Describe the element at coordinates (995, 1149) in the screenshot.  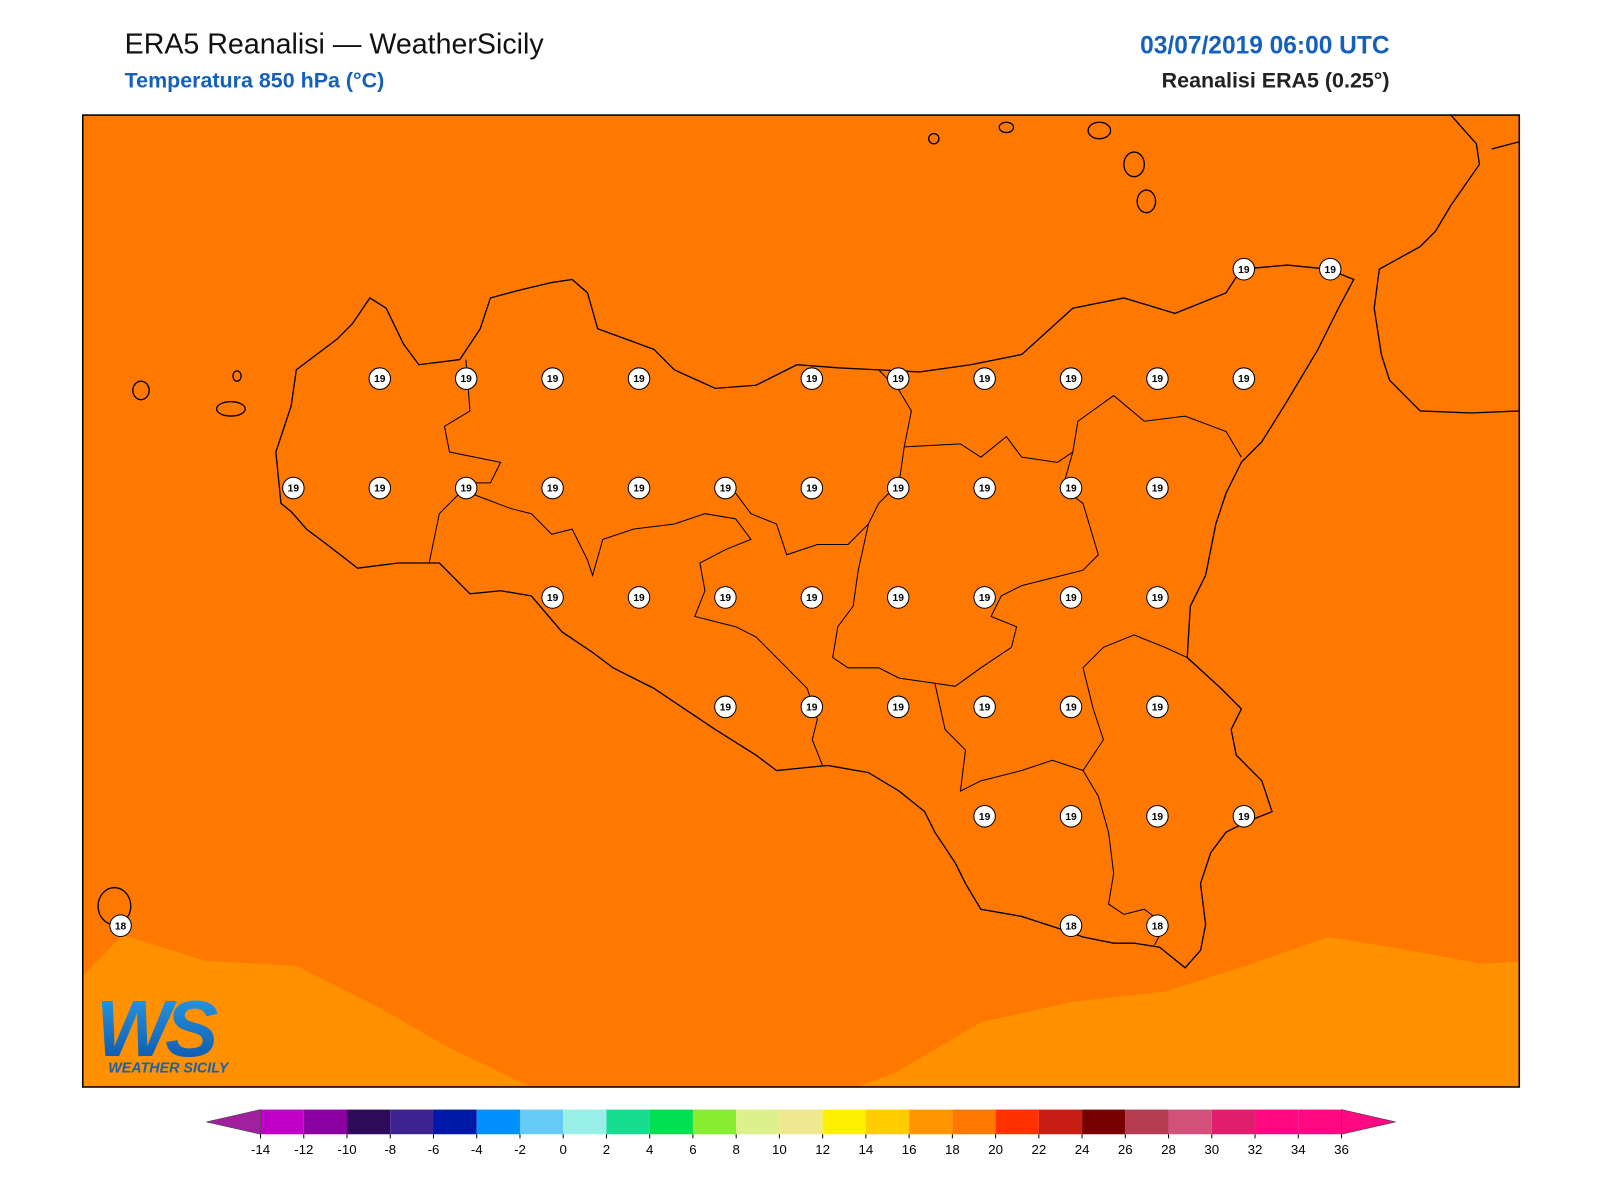
I see `colorbar-tick-label: 20` at that location.